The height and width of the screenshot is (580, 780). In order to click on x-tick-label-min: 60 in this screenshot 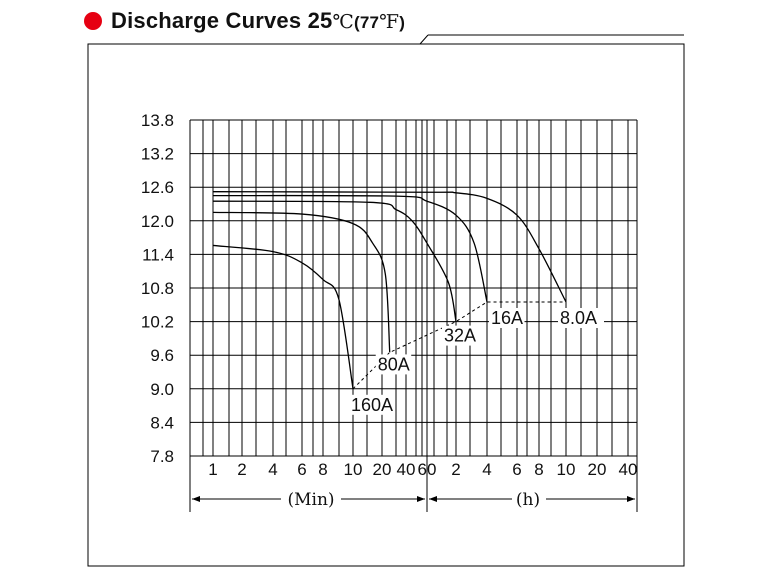, I will do `click(427, 469)`.